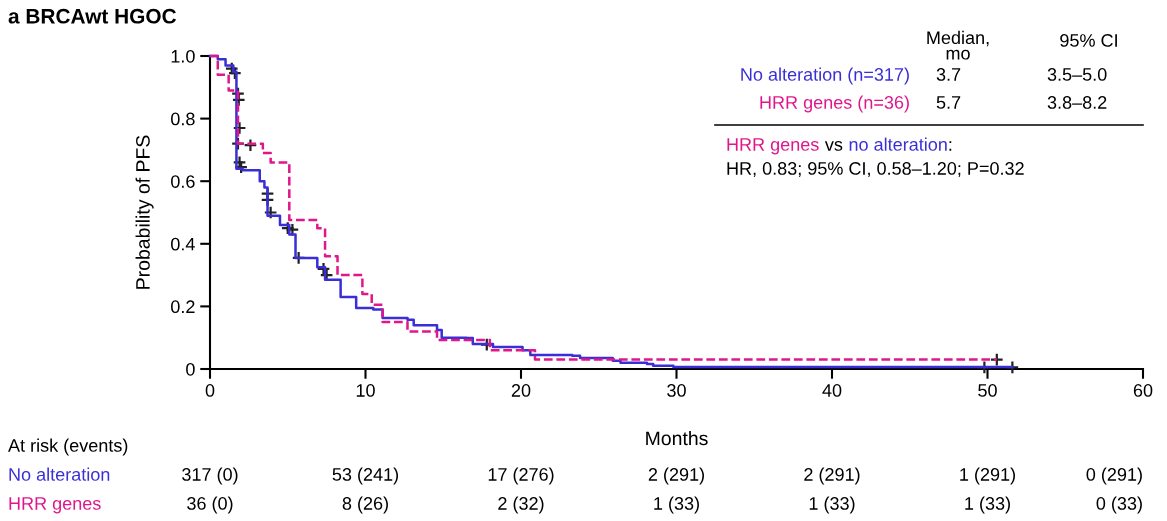 The image size is (1167, 521). Describe the element at coordinates (987, 476) in the screenshot. I see `text: 1 (291)` at that location.